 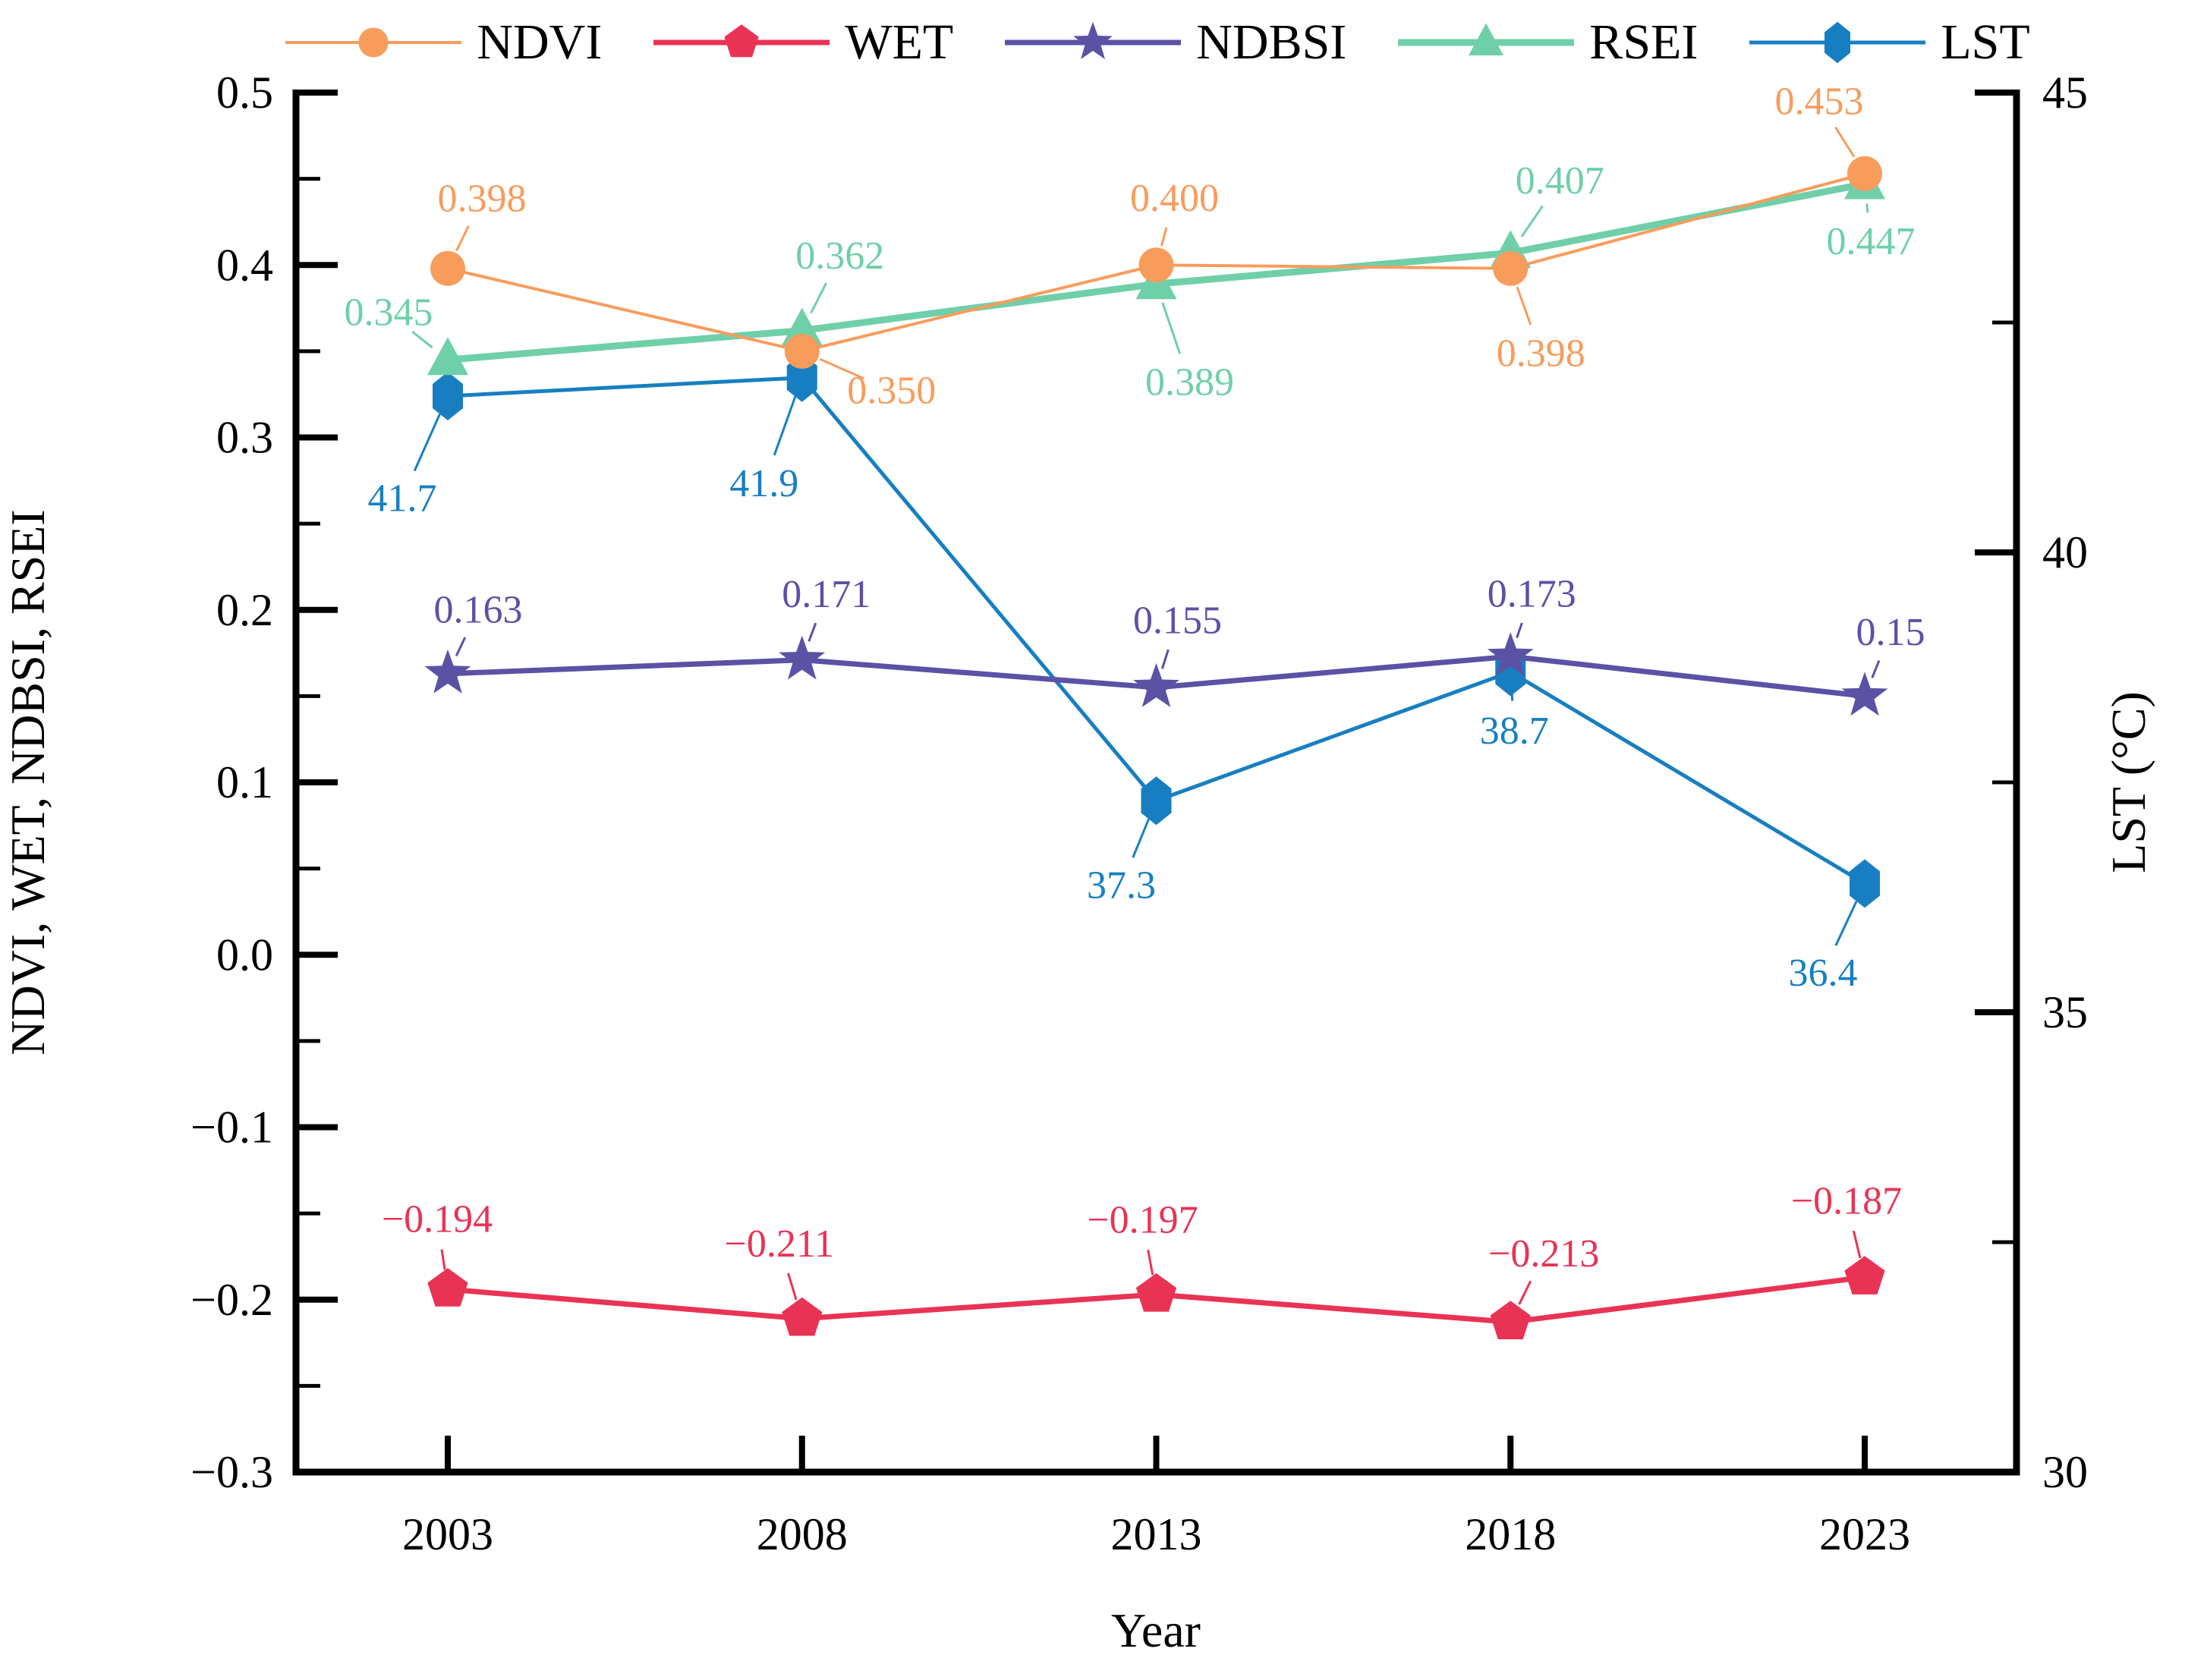 I want to click on wet-point-label: −0.197, so click(x=1142, y=1219).